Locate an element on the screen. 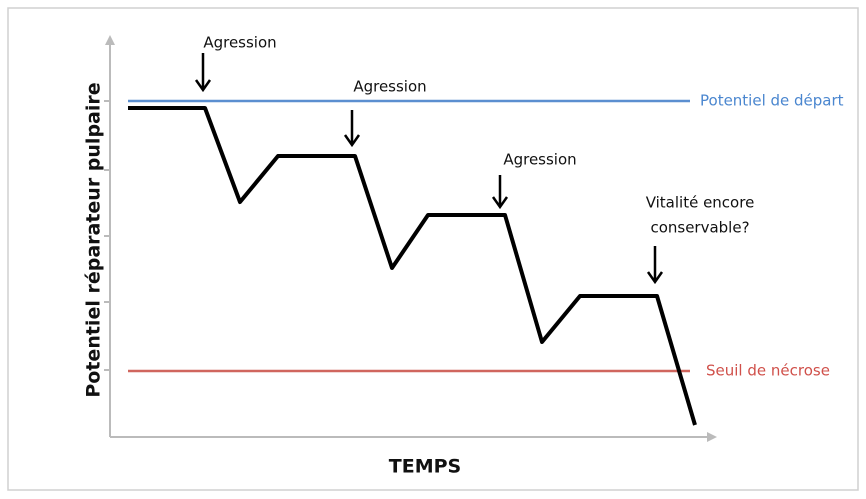  annotation: conservable? is located at coordinates (699, 228).